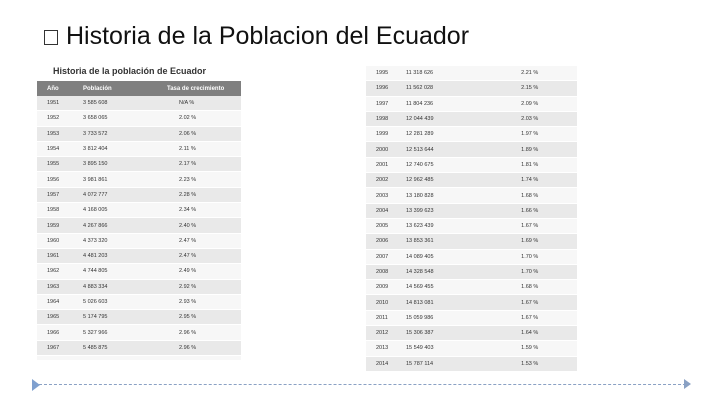 The height and width of the screenshot is (405, 720). I want to click on cell-growth-rate: 2.92 %, so click(188, 286).